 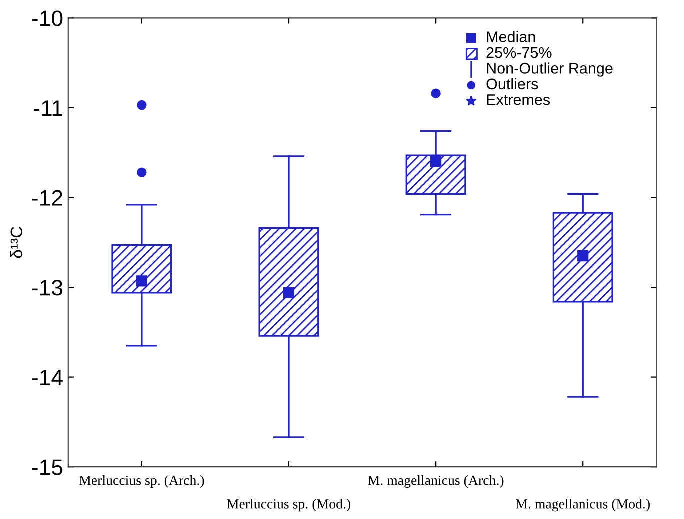 What do you see at coordinates (512, 84) in the screenshot?
I see `annotation: Outliers` at bounding box center [512, 84].